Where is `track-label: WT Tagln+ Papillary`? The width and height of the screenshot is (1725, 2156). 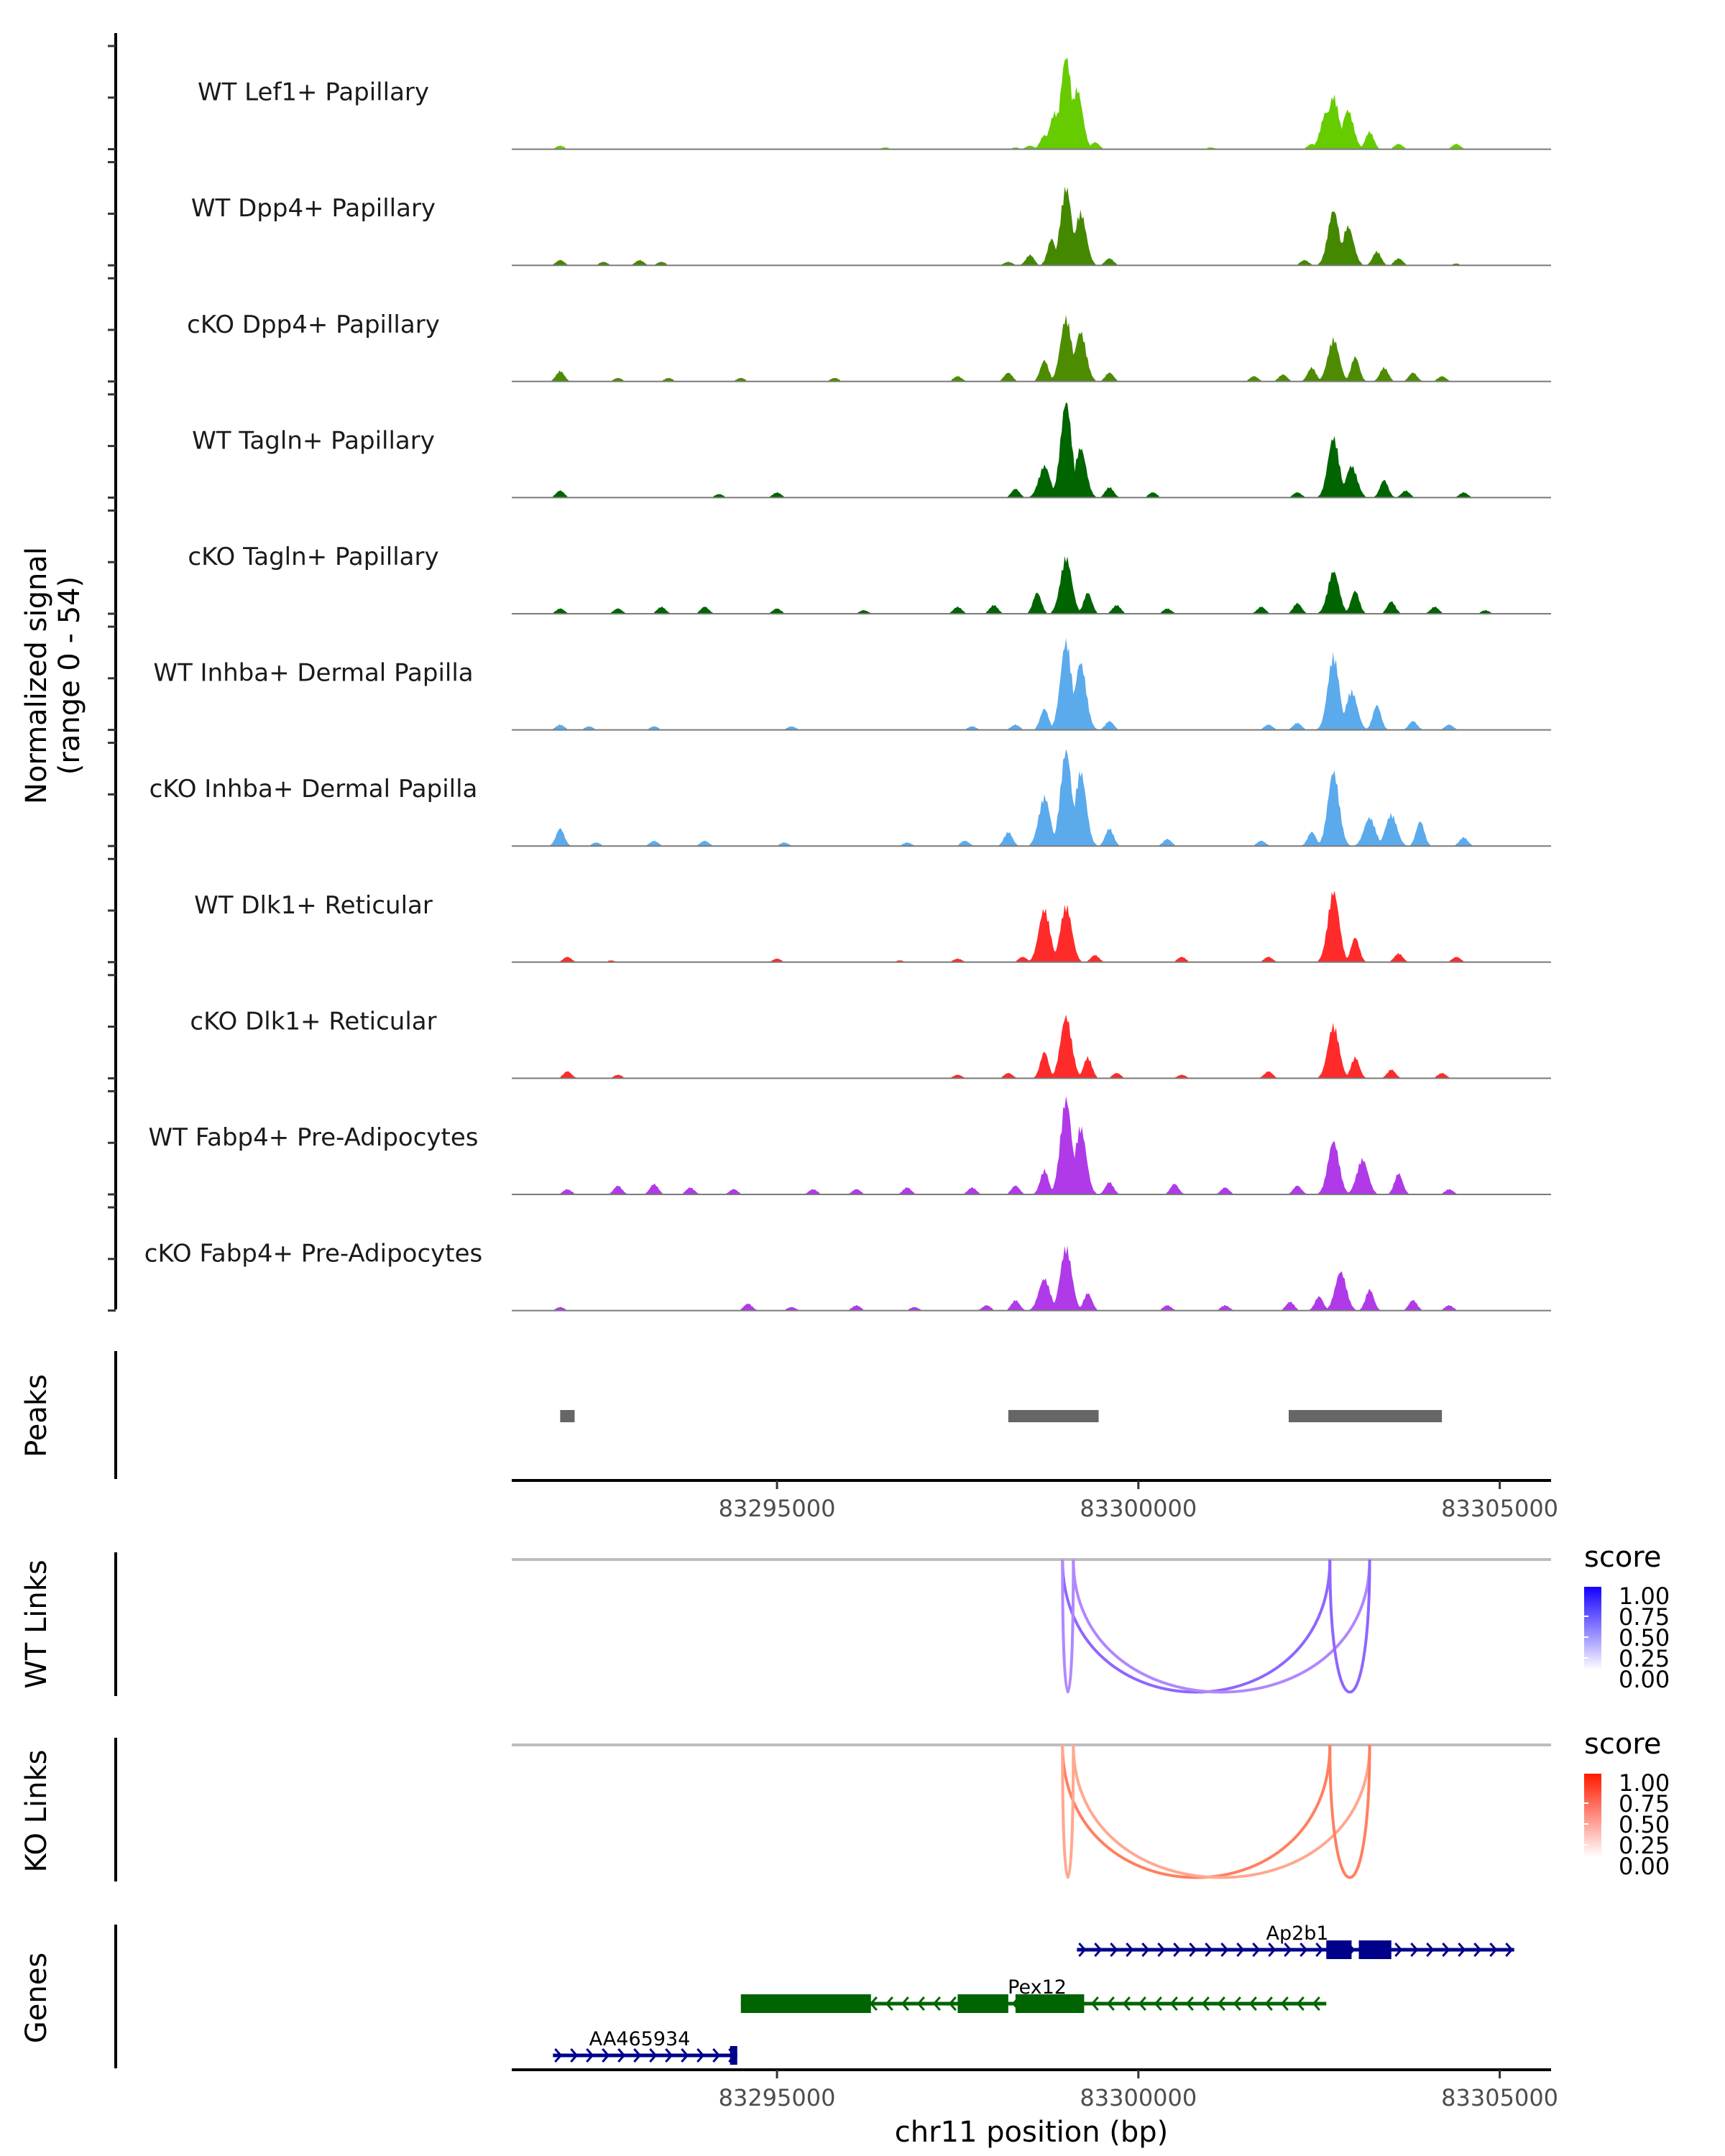 track-label: WT Tagln+ Papillary is located at coordinates (313, 440).